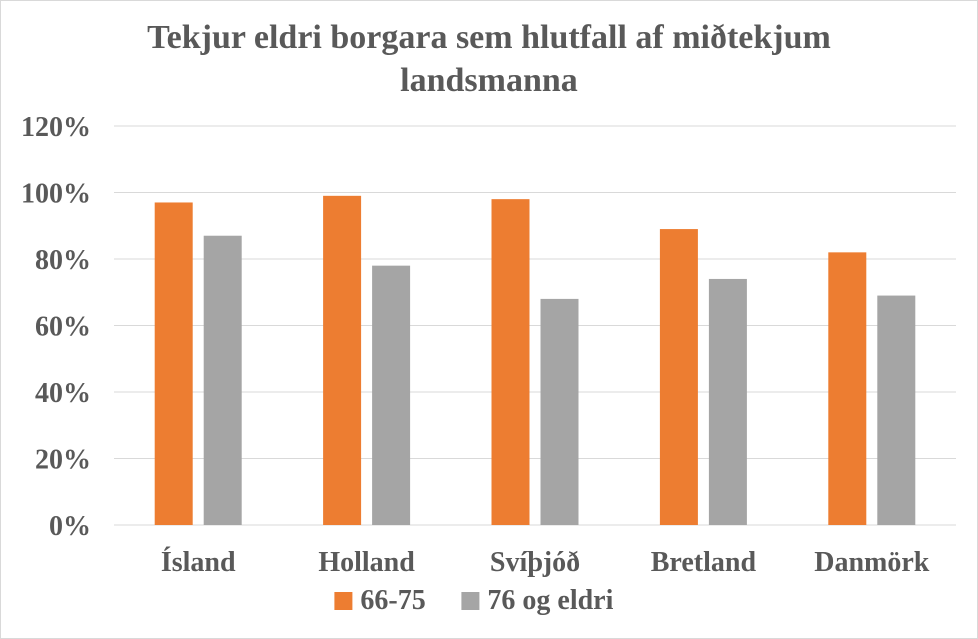 This screenshot has height=639, width=978. I want to click on y-axis-ticks: 0% 20% 40% 60% 80% 100% 120%, so click(56, 327).